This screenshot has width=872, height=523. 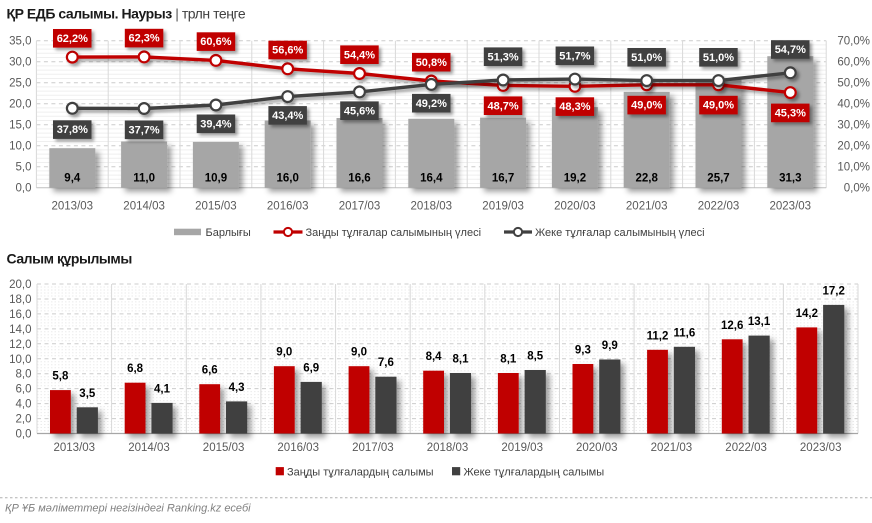 I want to click on svg-text: 8,4, so click(x=434, y=357).